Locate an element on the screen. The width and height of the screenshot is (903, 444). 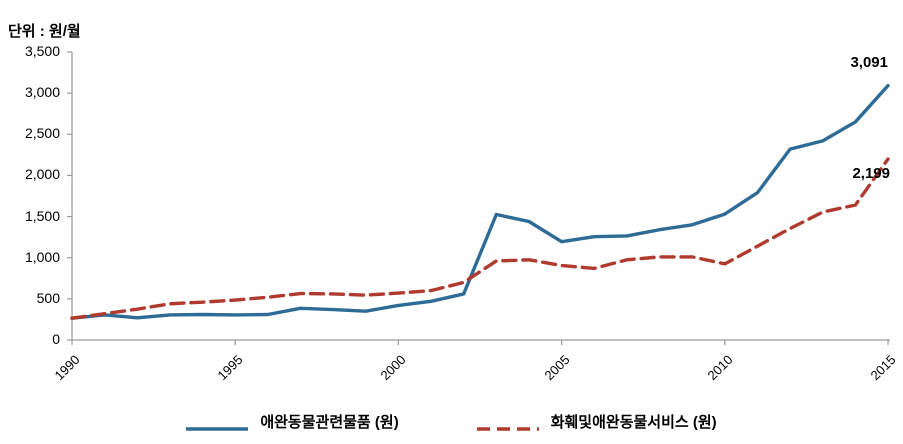
legend-item: 애완동물관련물품 (원) is located at coordinates (292, 421).